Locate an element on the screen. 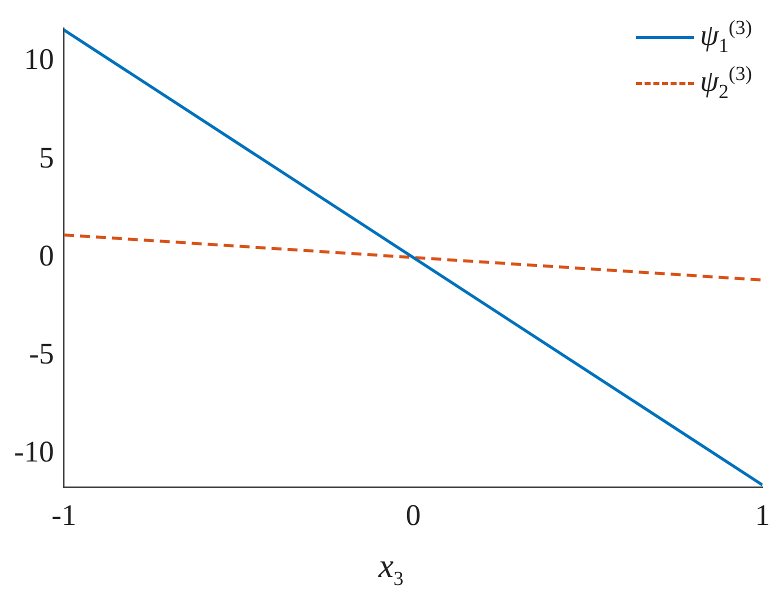 This screenshot has height=609, width=782. x-tick-label: 1 is located at coordinates (762, 515).